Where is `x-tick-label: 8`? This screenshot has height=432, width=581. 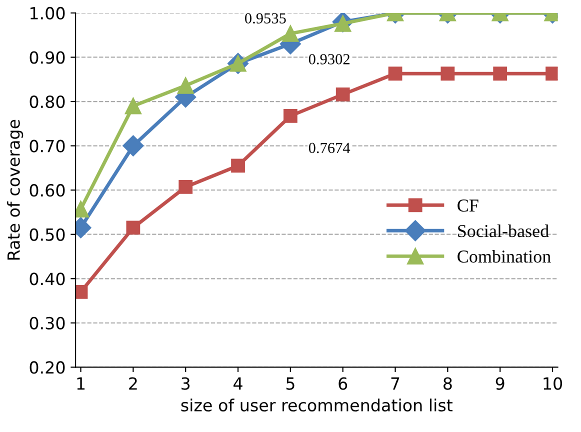 x-tick-label: 8 is located at coordinates (448, 383).